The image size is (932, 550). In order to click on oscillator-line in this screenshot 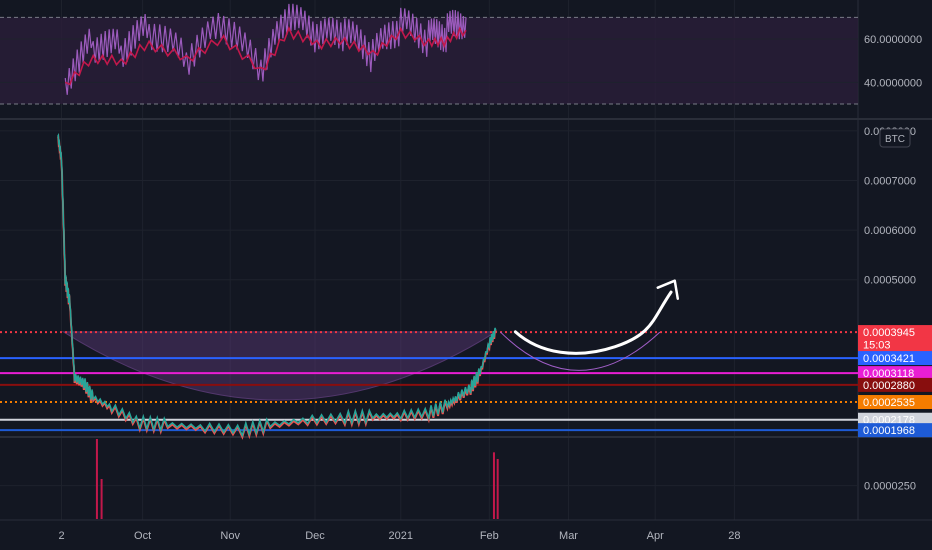, I will do `click(265, 49)`.